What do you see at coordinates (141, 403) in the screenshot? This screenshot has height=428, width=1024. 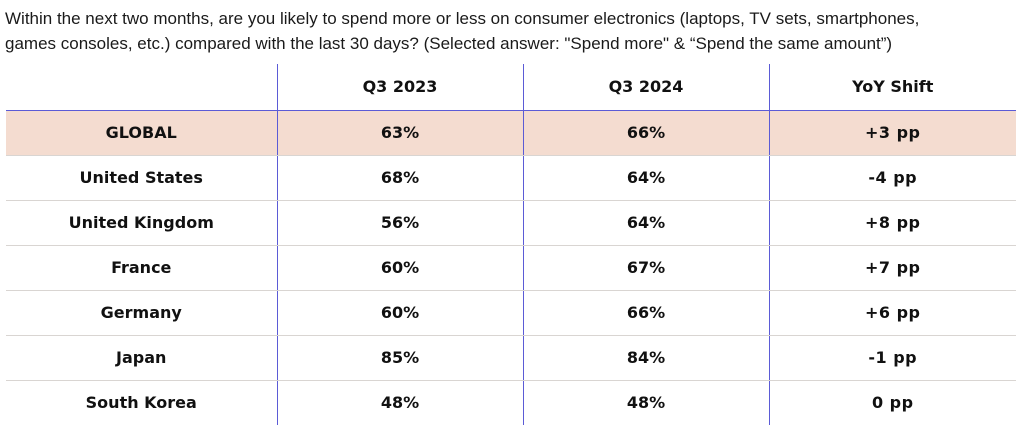 I see `region-cell: South Korea` at bounding box center [141, 403].